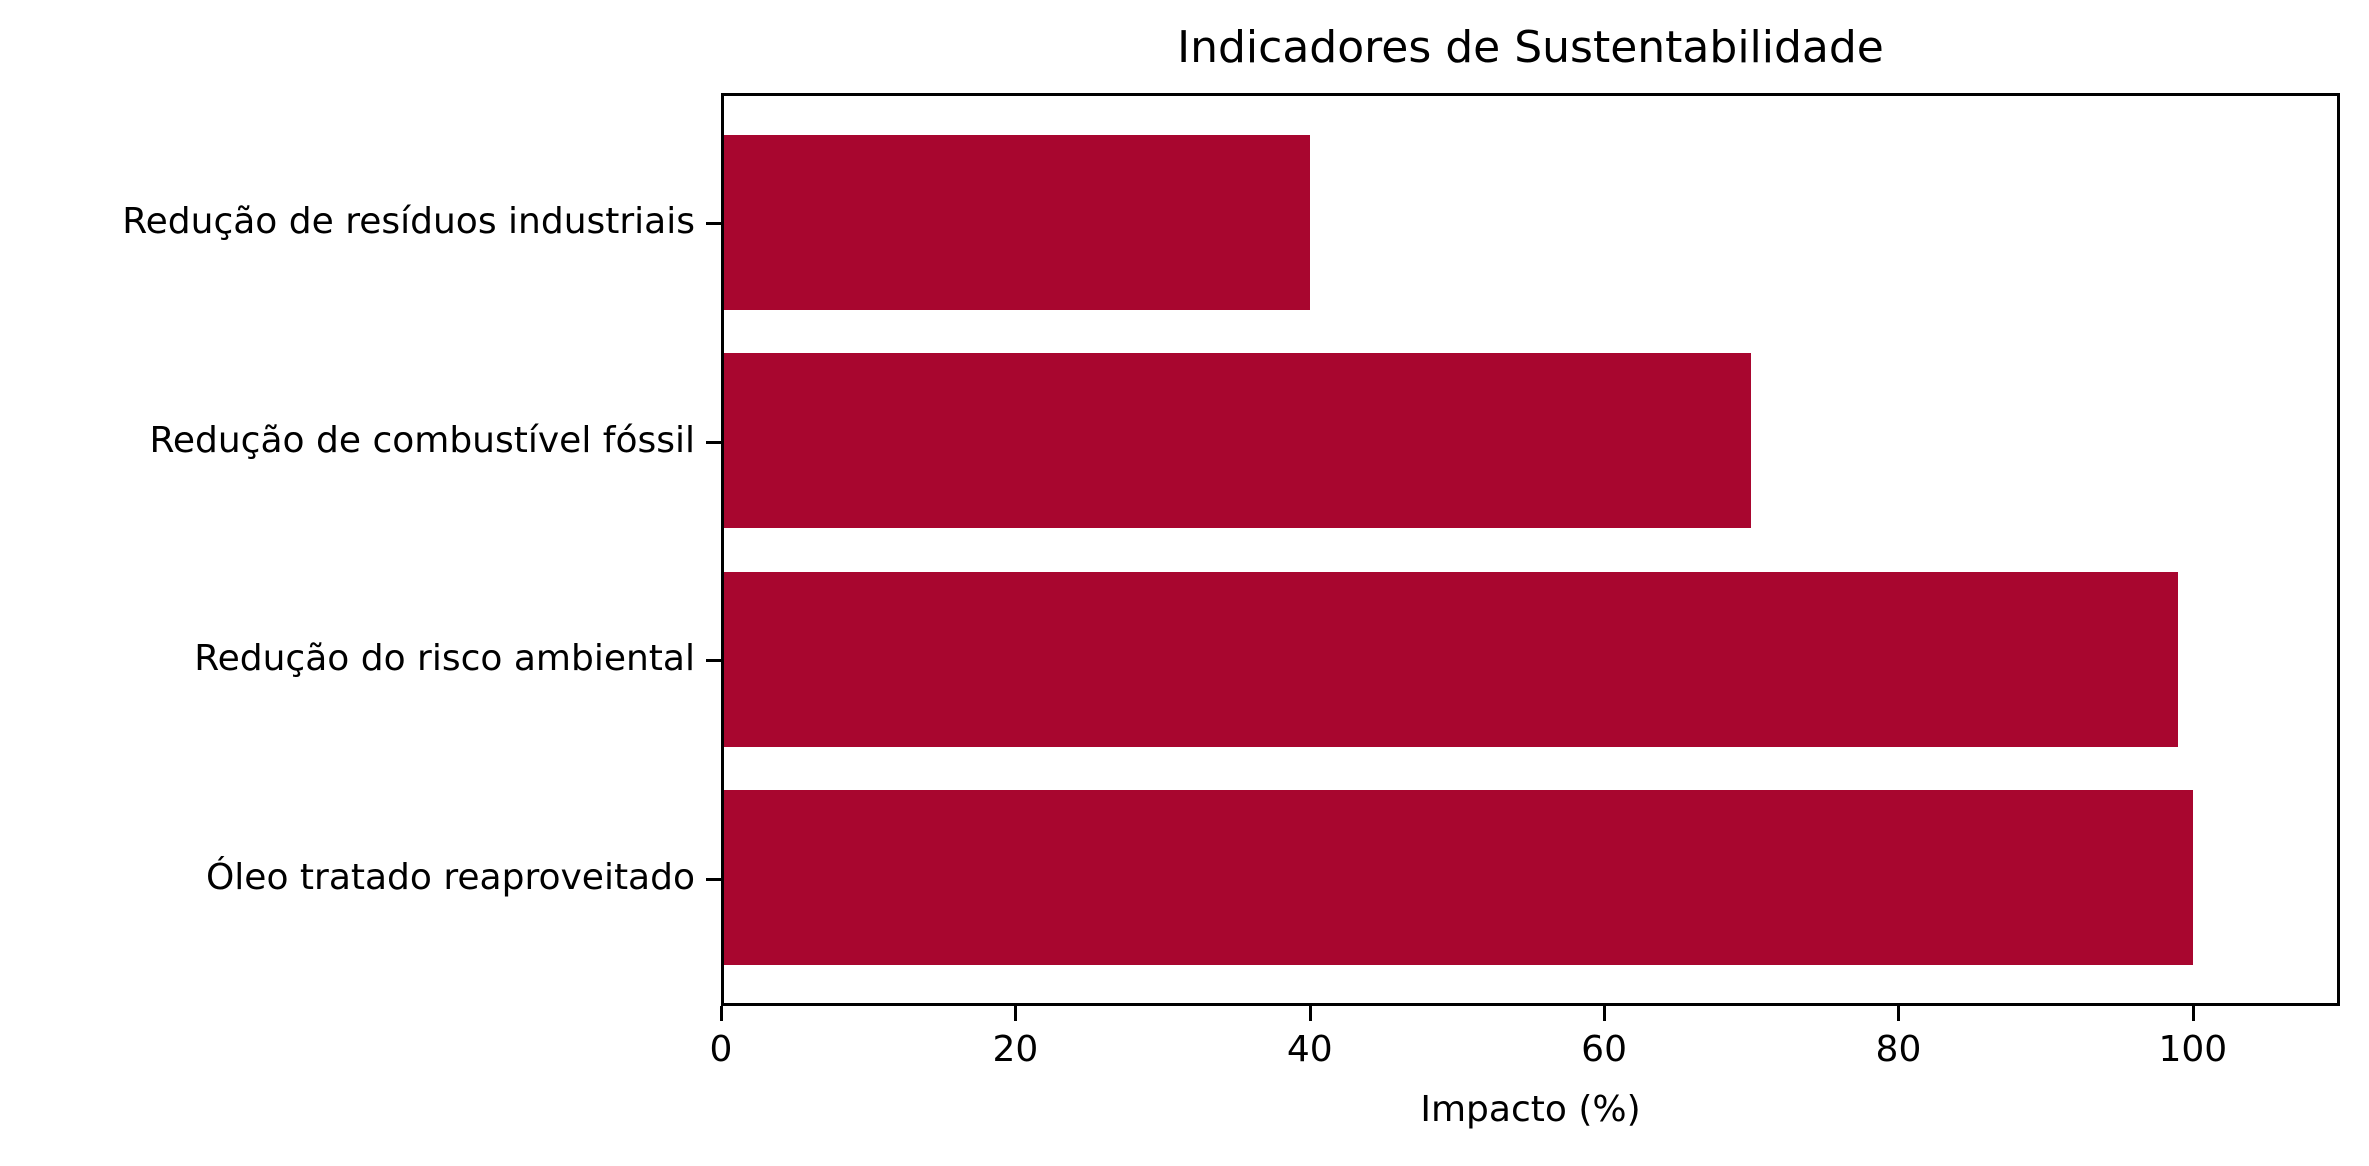 This screenshot has height=1166, width=2369. Describe the element at coordinates (1309, 1049) in the screenshot. I see `x-tick-label: 40` at that location.